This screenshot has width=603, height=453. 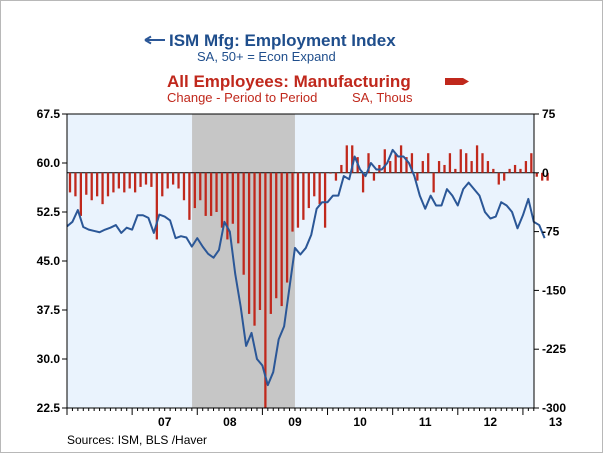 What do you see at coordinates (556, 422) in the screenshot?
I see `x-tick-label: 13` at bounding box center [556, 422].